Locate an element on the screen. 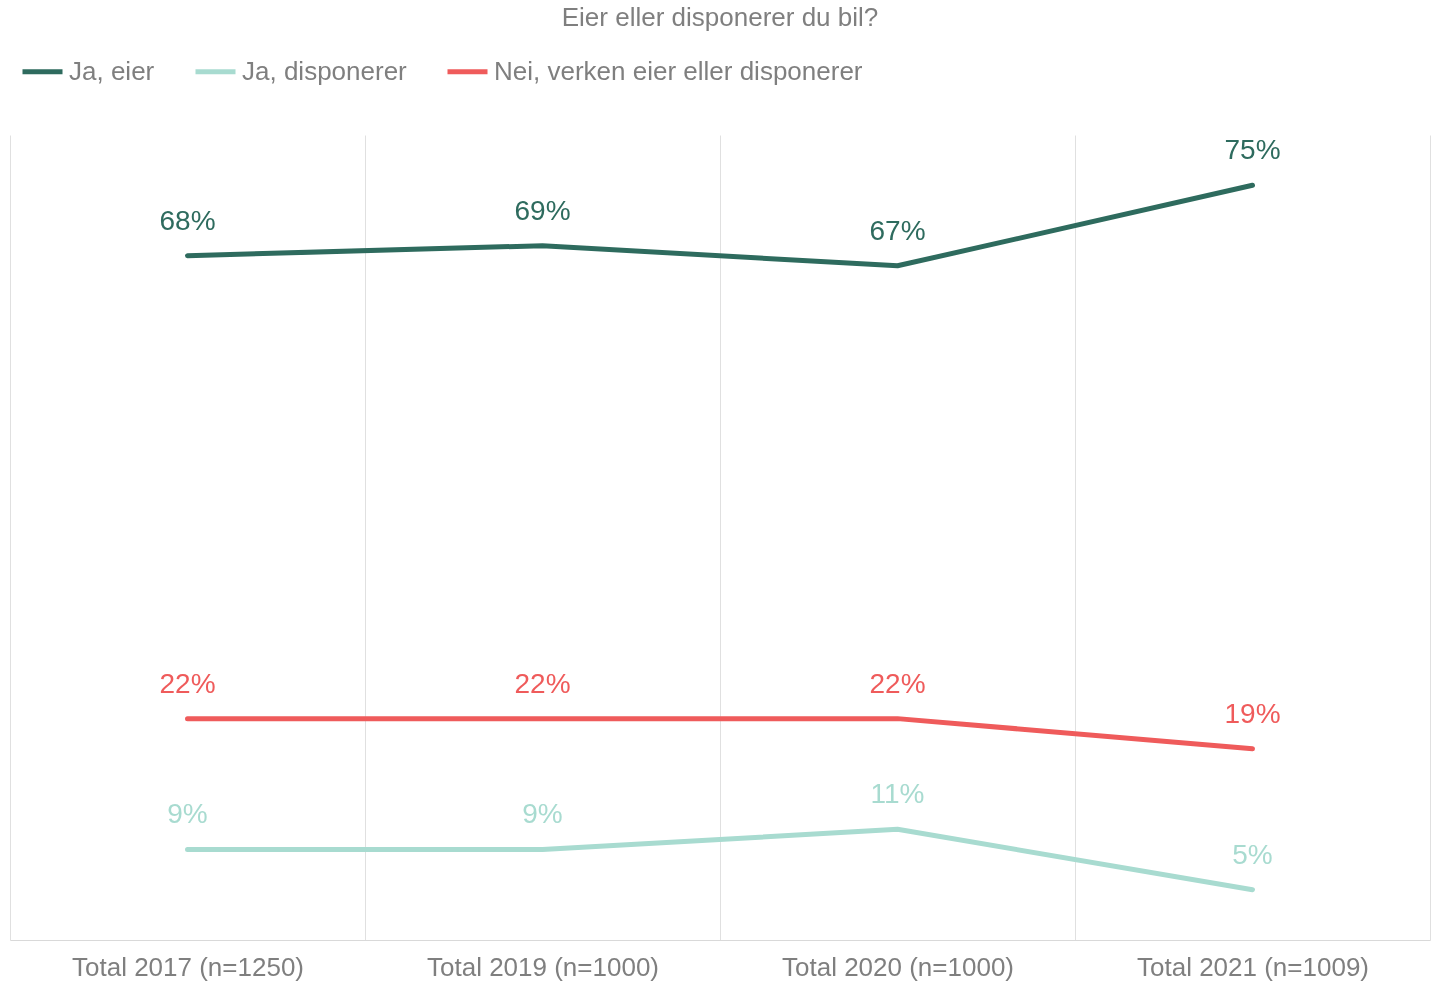  data-label: 19% is located at coordinates (1252, 713).